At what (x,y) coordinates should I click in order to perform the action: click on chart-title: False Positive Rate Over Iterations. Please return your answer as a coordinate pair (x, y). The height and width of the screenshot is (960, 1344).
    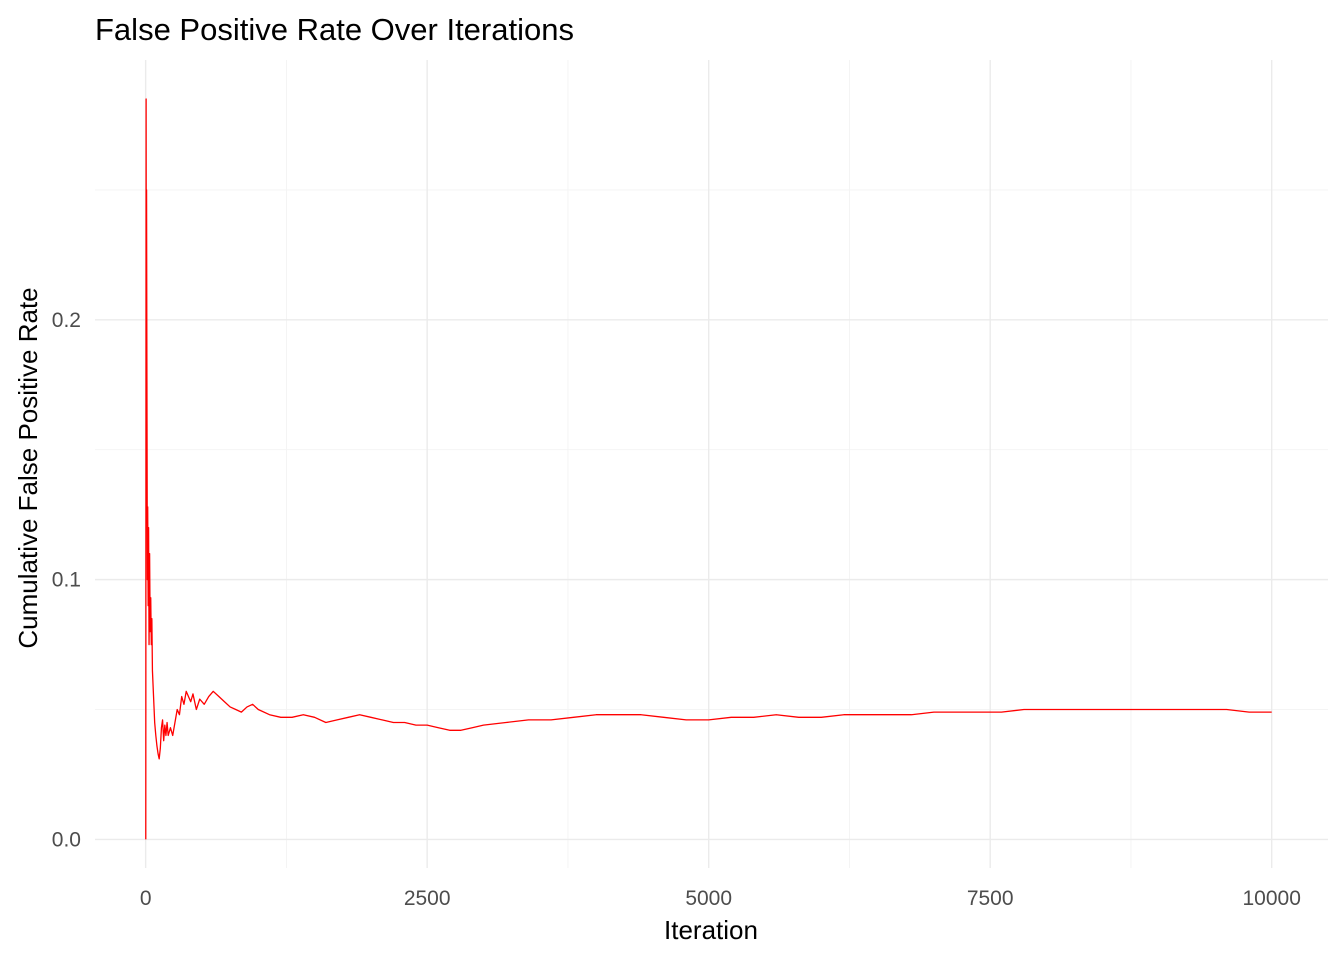
    Looking at the image, I should click on (334, 29).